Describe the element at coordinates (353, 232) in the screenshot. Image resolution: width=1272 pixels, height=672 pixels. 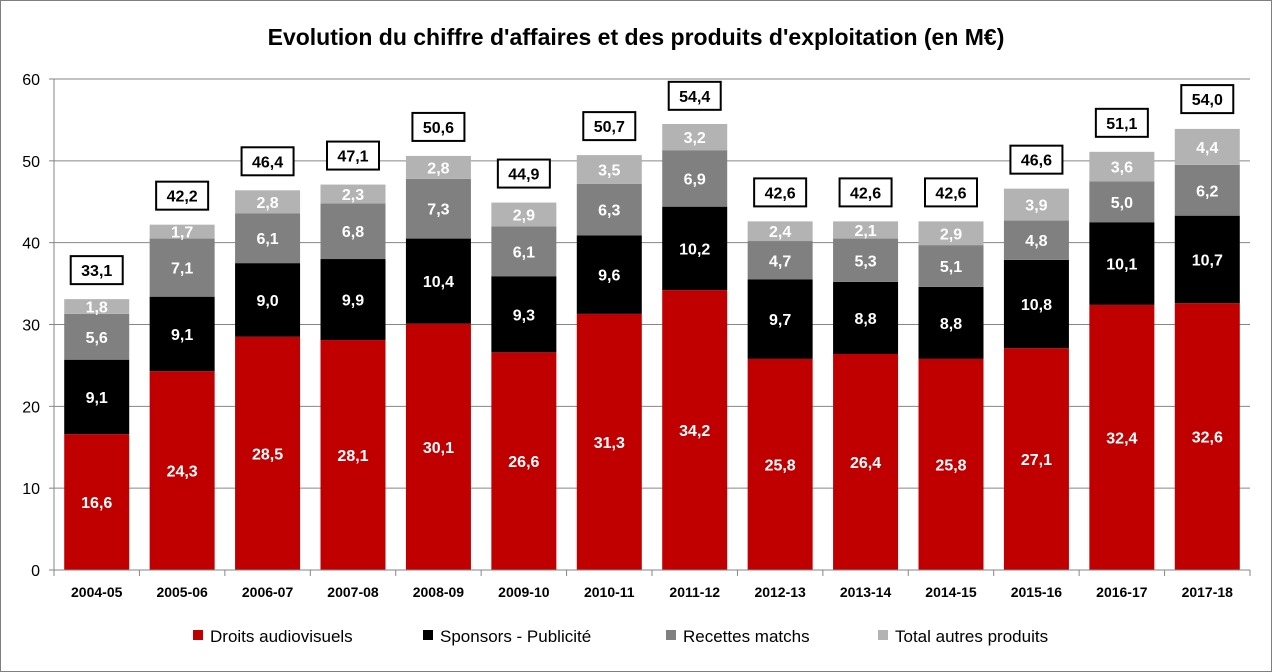
I see `data-label: 6,8` at that location.